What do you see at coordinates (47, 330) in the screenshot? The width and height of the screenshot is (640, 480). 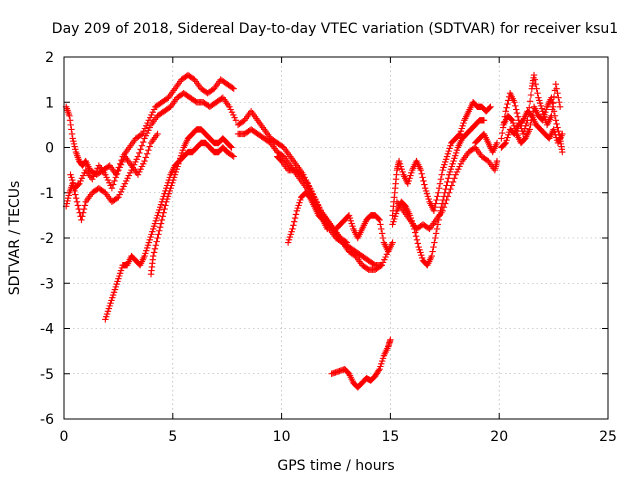 I see `y-tick-label: -4` at bounding box center [47, 330].